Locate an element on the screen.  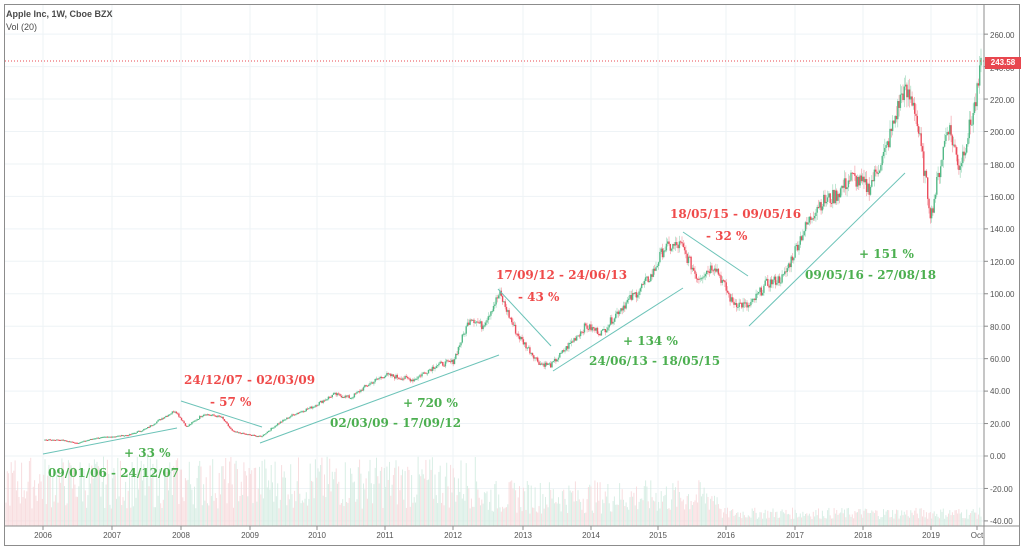
x-tick-2007: 2007 is located at coordinates (112, 535).